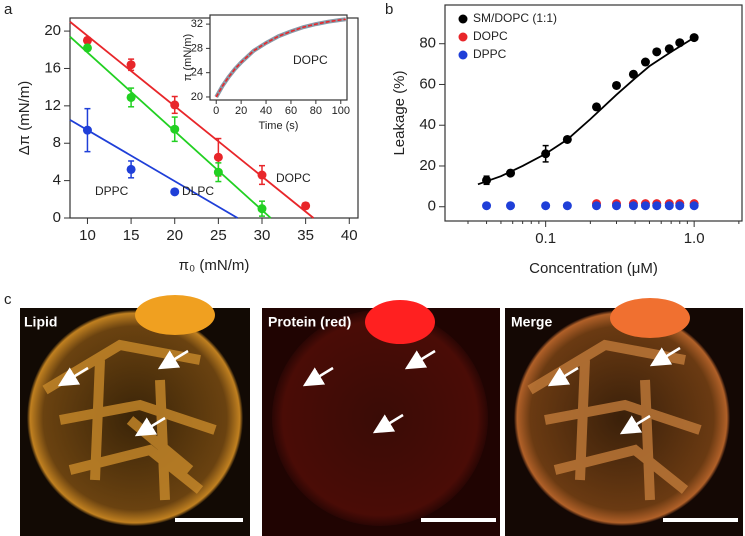  I want to click on annotation: DOPC, so click(310, 60).